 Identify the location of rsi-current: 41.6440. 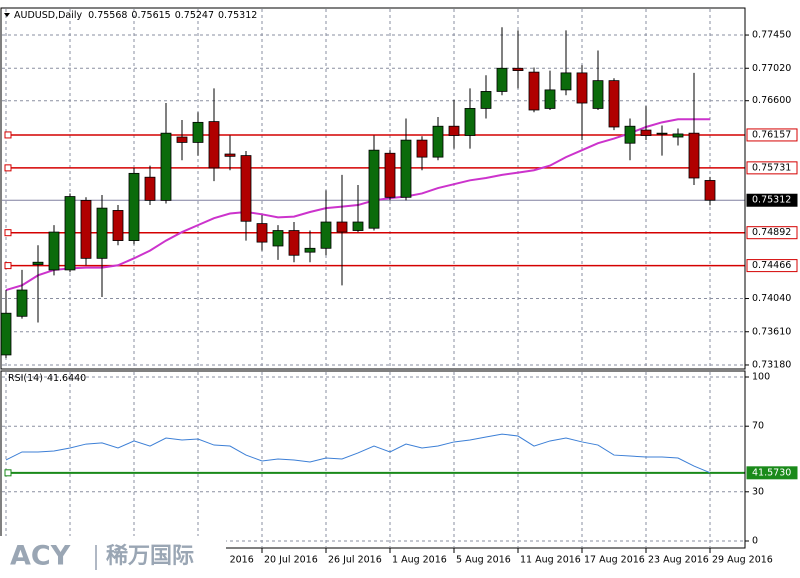
(66, 378).